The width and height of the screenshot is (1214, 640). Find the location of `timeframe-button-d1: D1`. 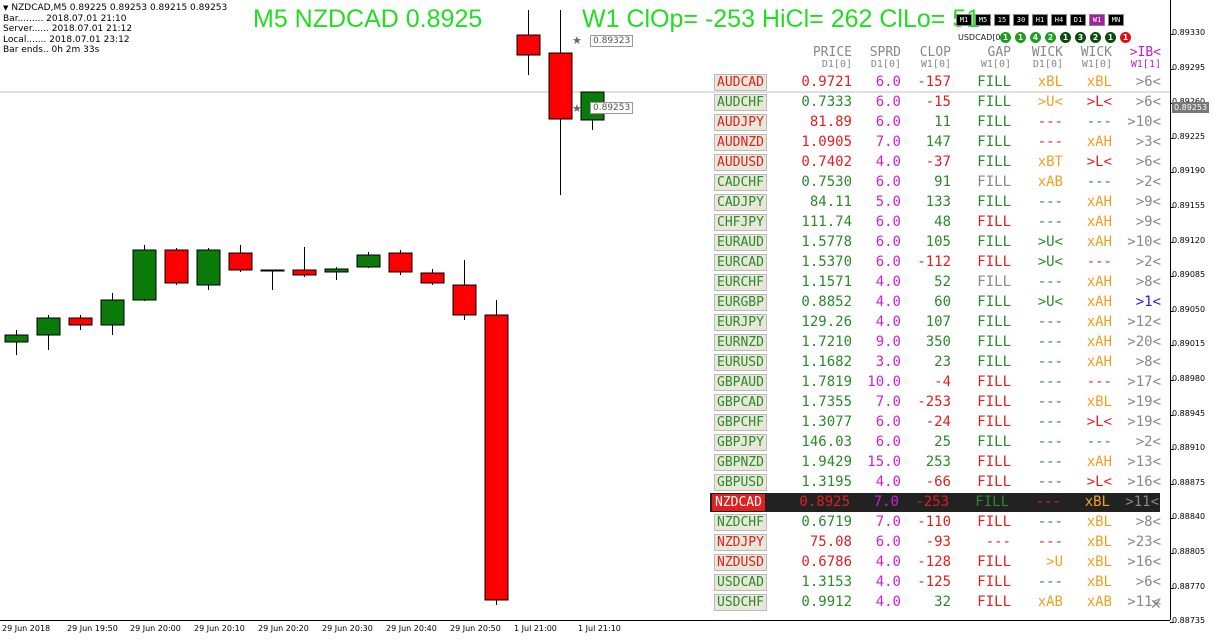

timeframe-button-d1: D1 is located at coordinates (1078, 20).